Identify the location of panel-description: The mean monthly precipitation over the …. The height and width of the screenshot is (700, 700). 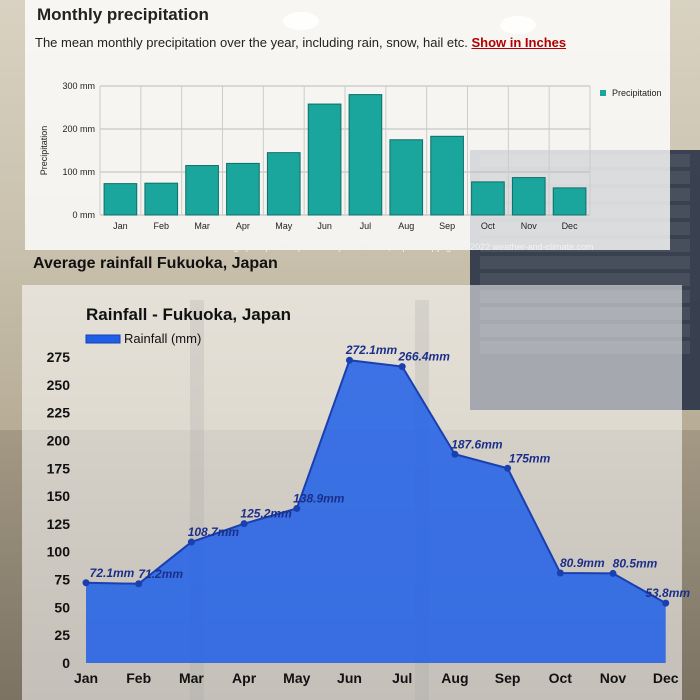
(300, 42).